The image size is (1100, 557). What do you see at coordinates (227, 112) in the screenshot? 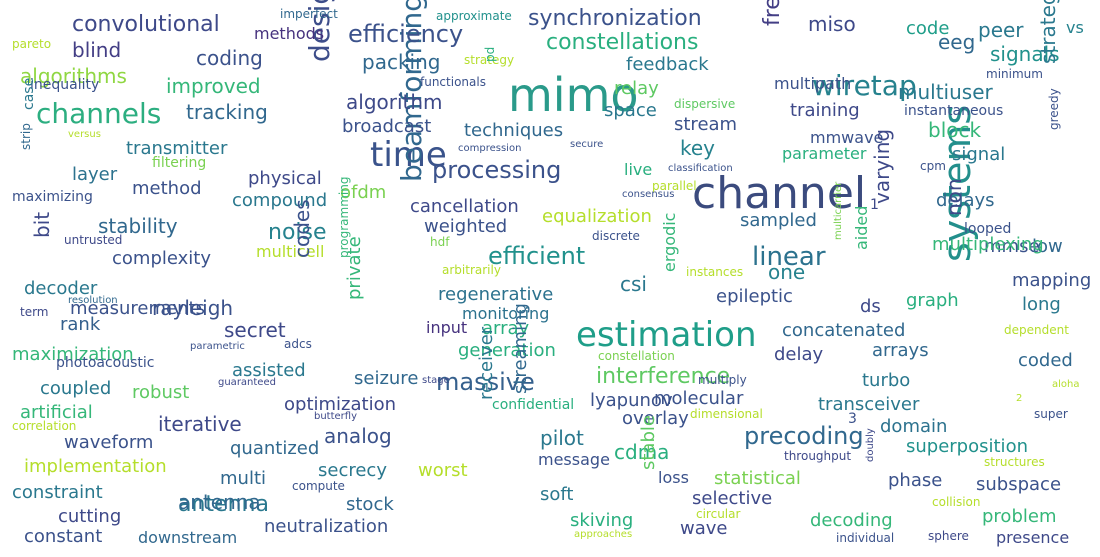
I see `cloud-word: tracking` at bounding box center [227, 112].